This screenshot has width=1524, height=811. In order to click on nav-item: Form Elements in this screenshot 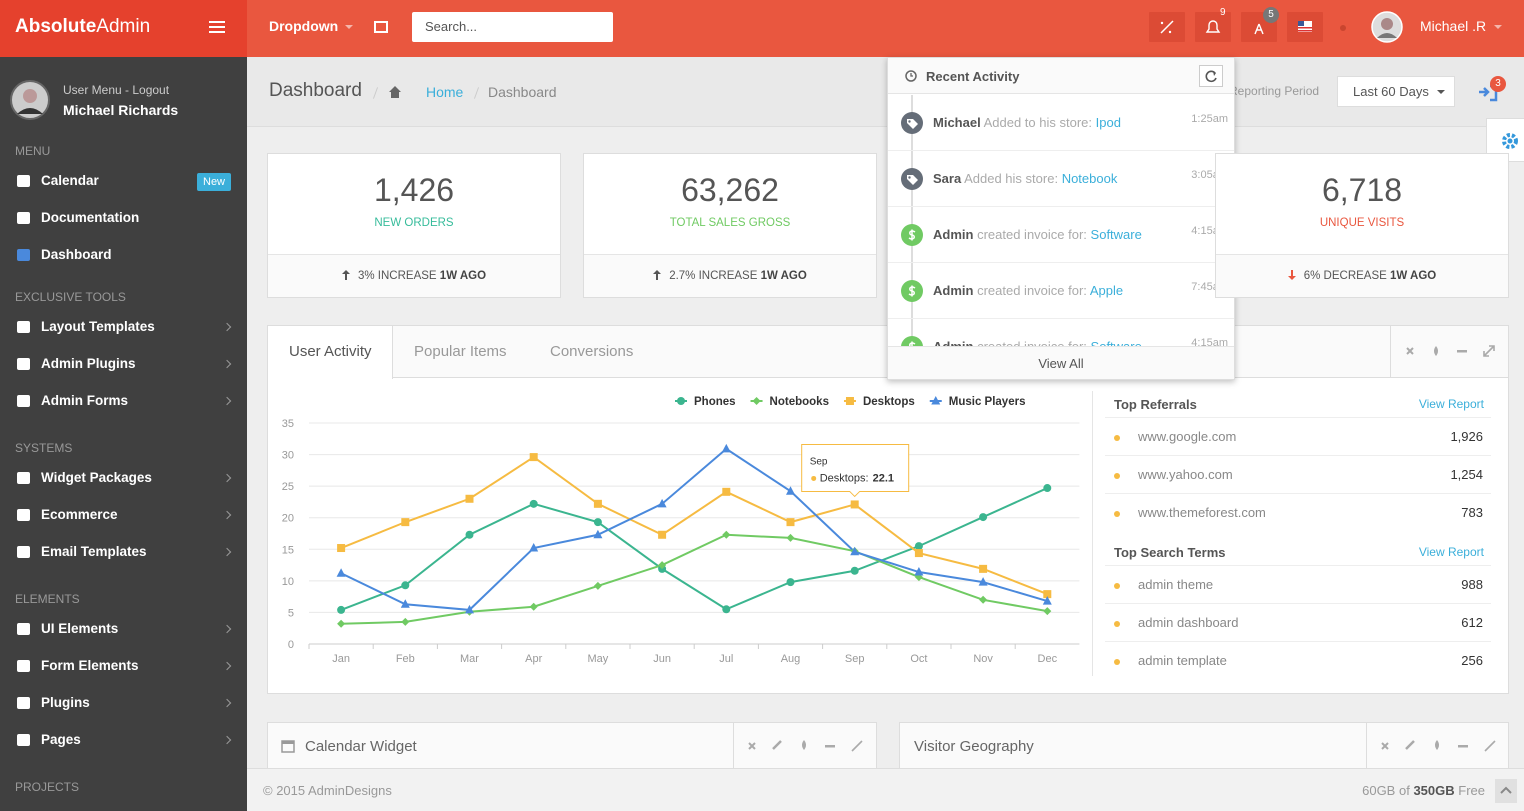, I will do `click(123, 666)`.